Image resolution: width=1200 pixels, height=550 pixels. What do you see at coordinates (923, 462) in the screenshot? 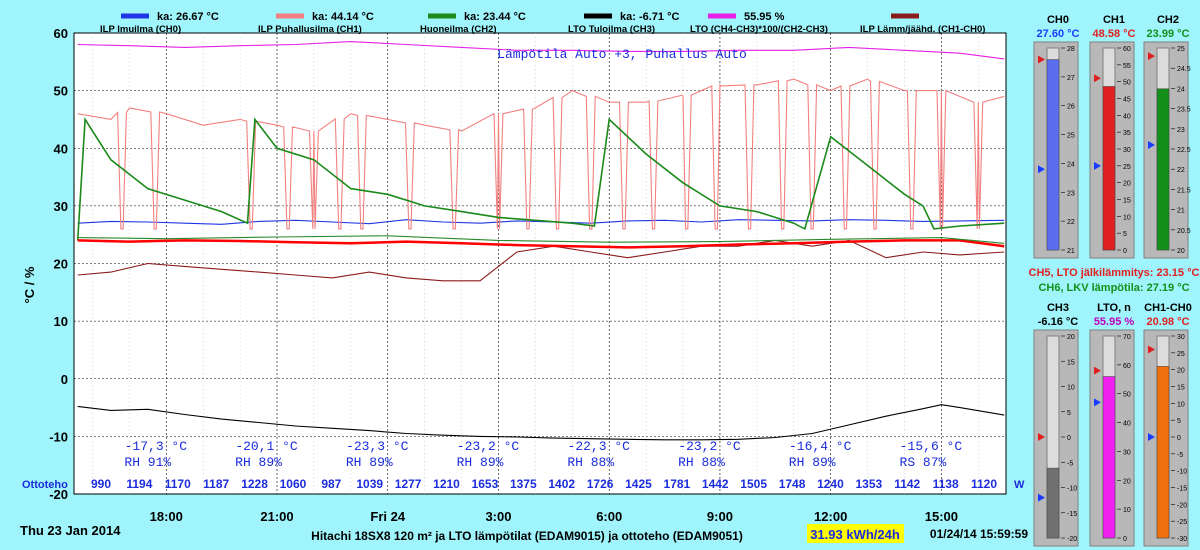
I see `outdoor-rh-label: RS 87%` at bounding box center [923, 462].